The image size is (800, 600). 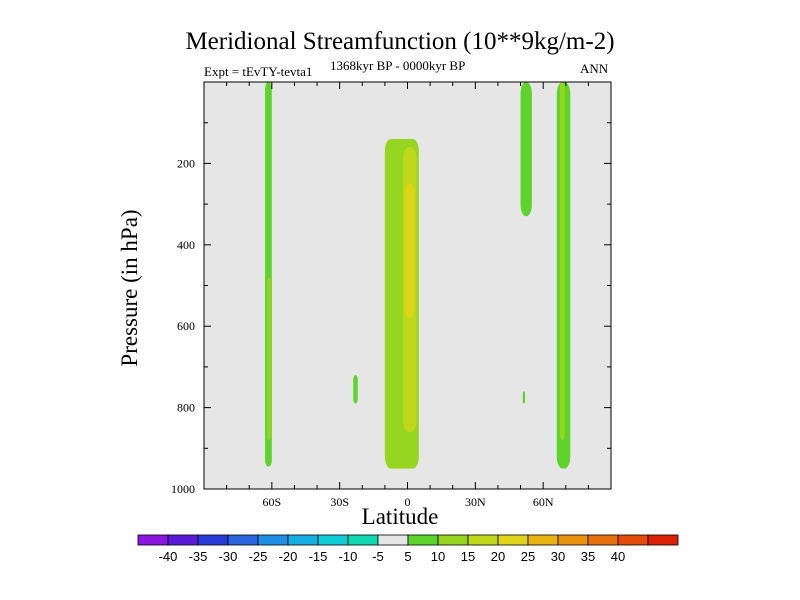 I want to click on y-tick-label: 600, so click(x=186, y=326).